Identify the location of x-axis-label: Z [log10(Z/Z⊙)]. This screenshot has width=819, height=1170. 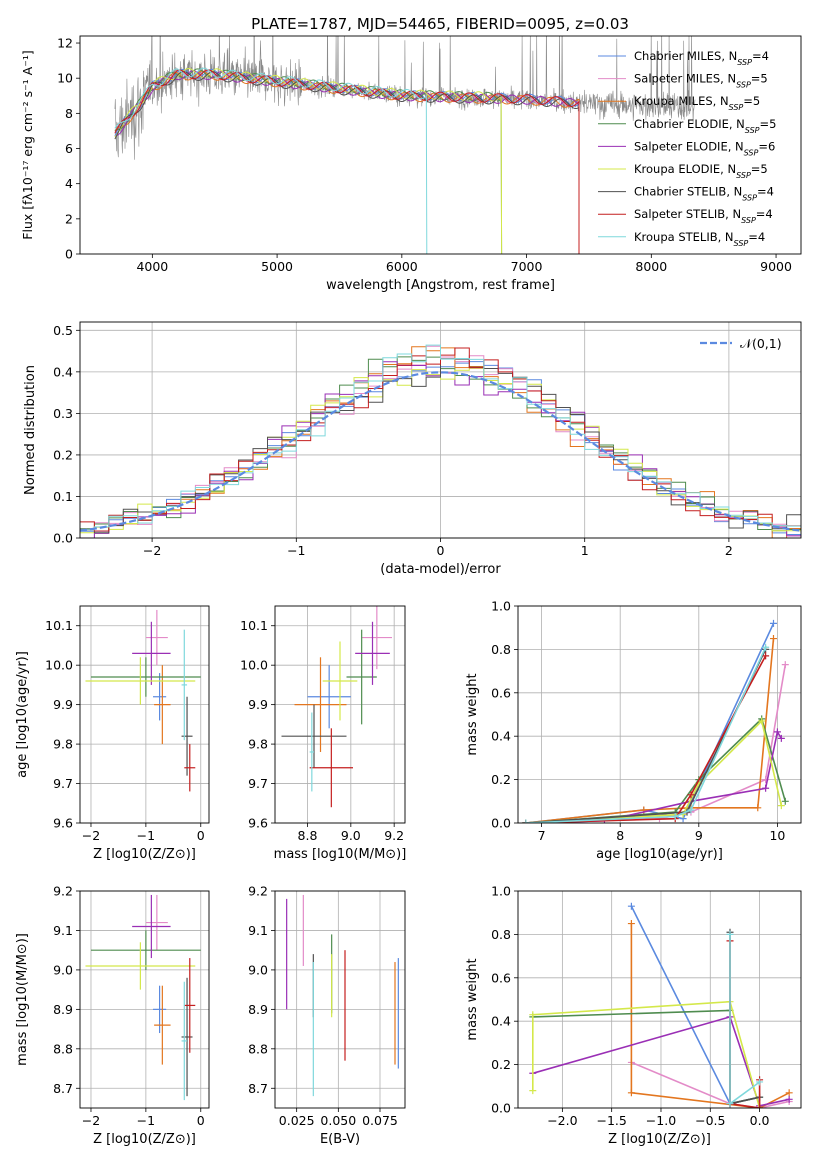
(659, 1139).